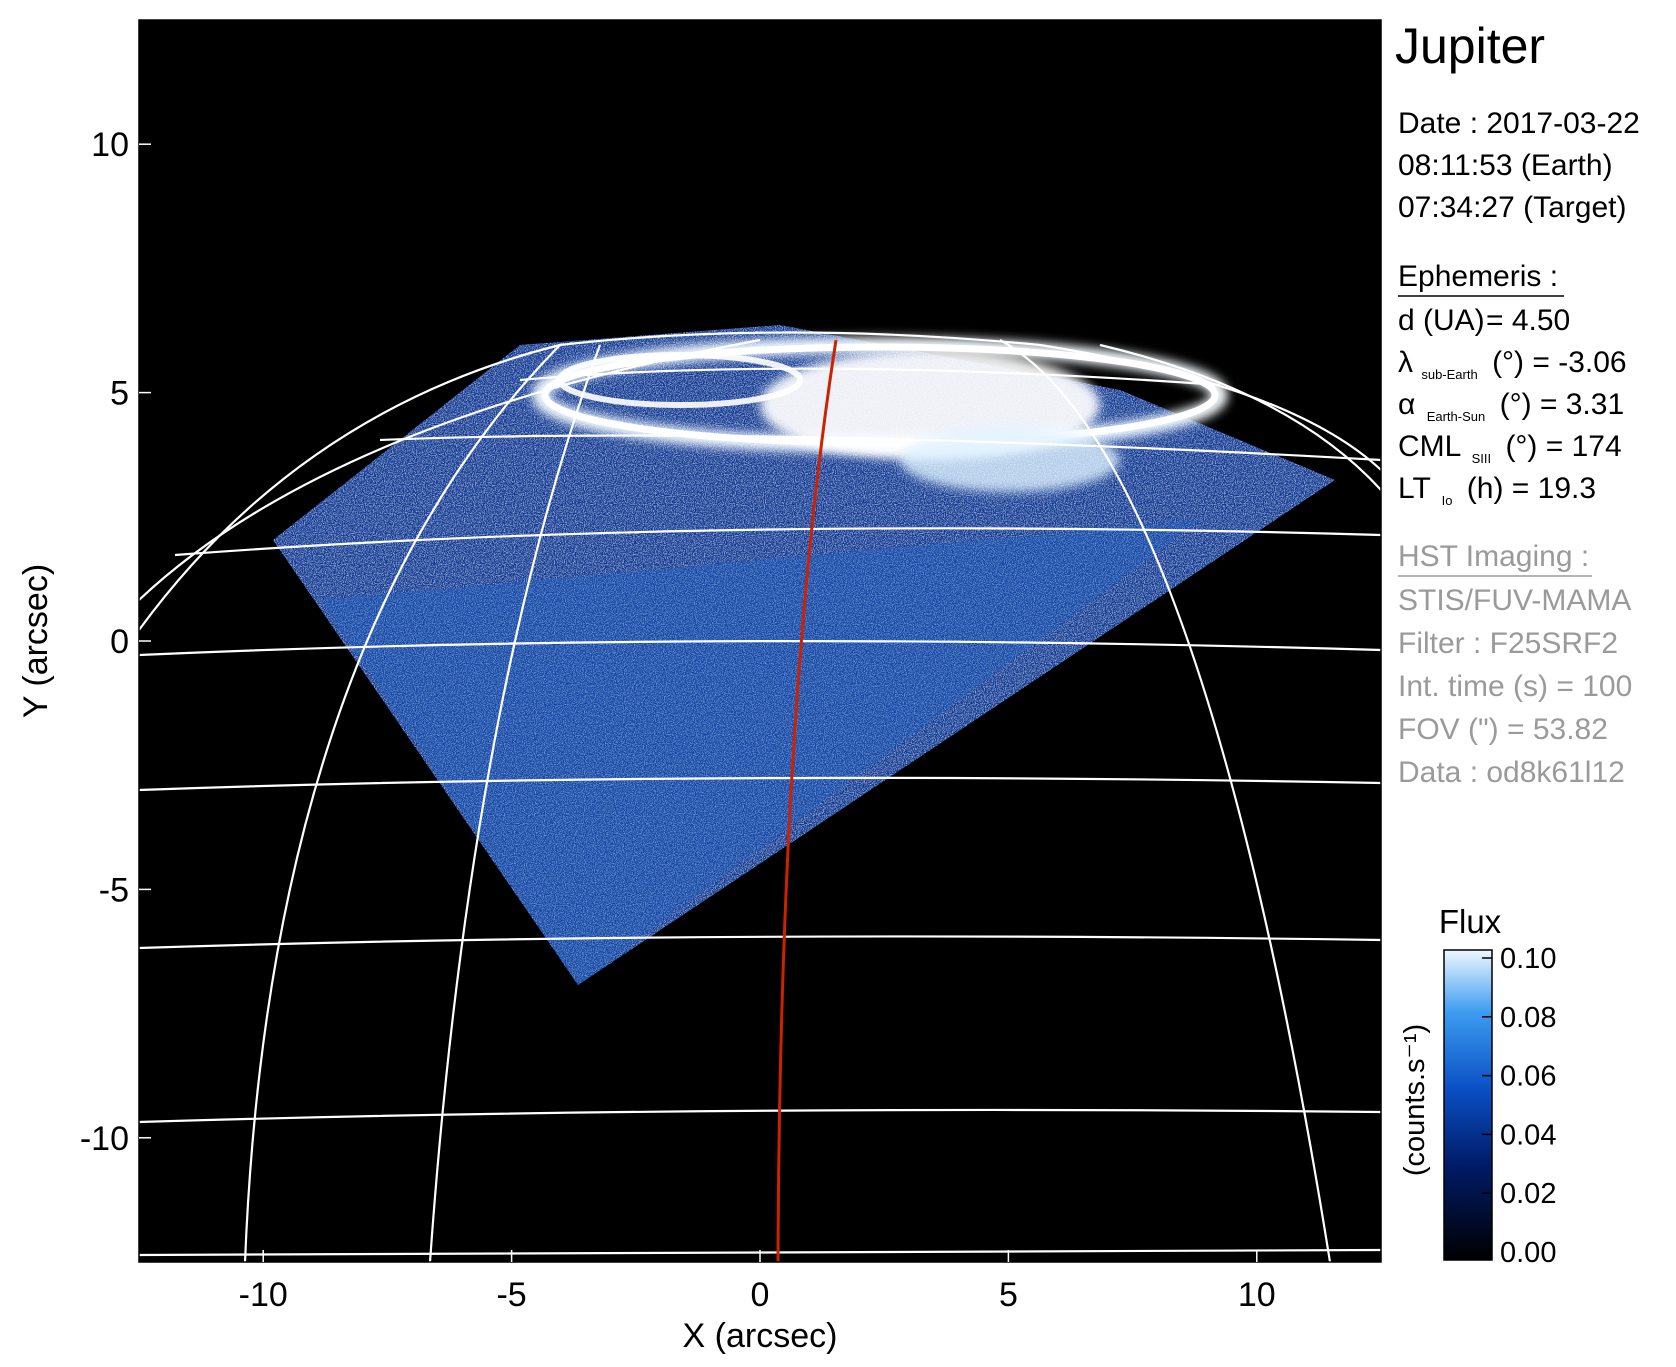  What do you see at coordinates (1493, 556) in the screenshot?
I see `hst-heading: HST Imaging :` at bounding box center [1493, 556].